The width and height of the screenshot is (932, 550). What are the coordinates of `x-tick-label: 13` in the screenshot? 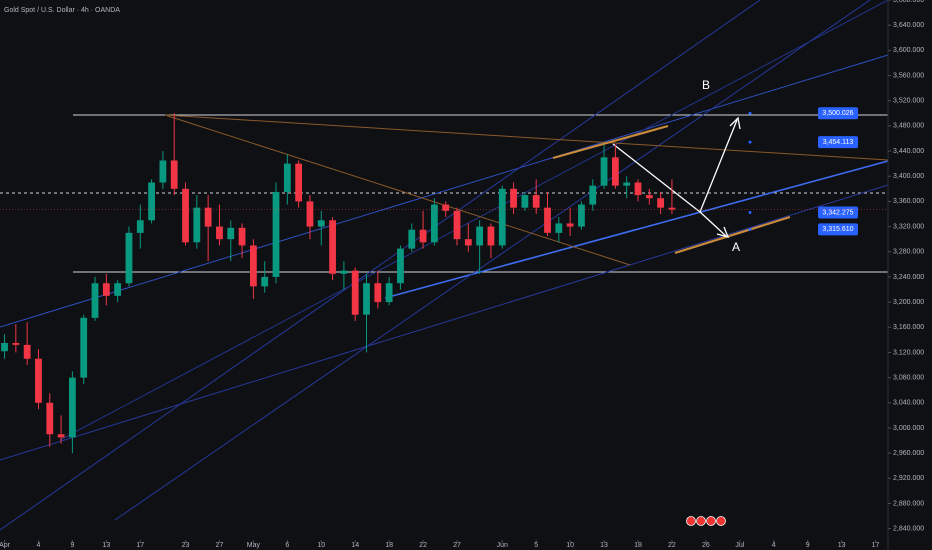 It's located at (106, 545).